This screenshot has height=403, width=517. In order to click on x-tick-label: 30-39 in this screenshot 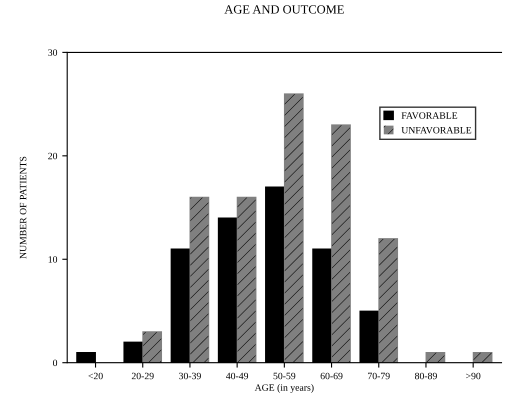, I will do `click(190, 376)`.